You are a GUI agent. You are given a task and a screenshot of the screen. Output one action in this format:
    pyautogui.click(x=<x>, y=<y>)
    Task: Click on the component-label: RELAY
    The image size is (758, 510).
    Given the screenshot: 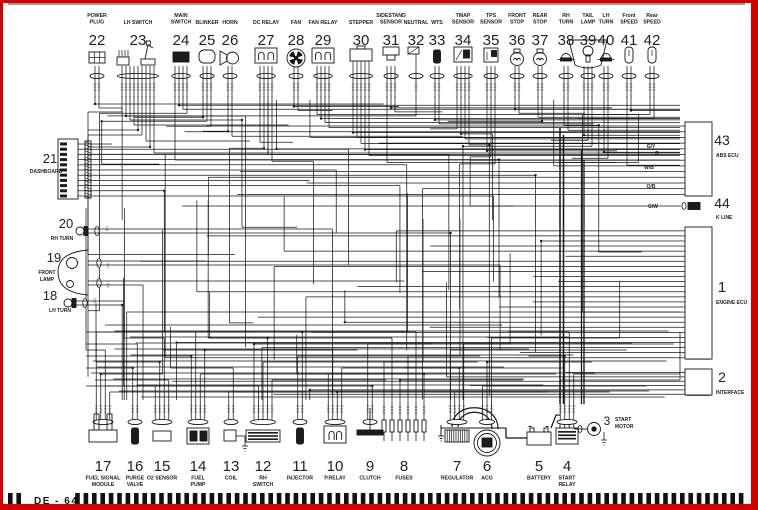 What is the action you would take?
    pyautogui.click(x=567, y=485)
    